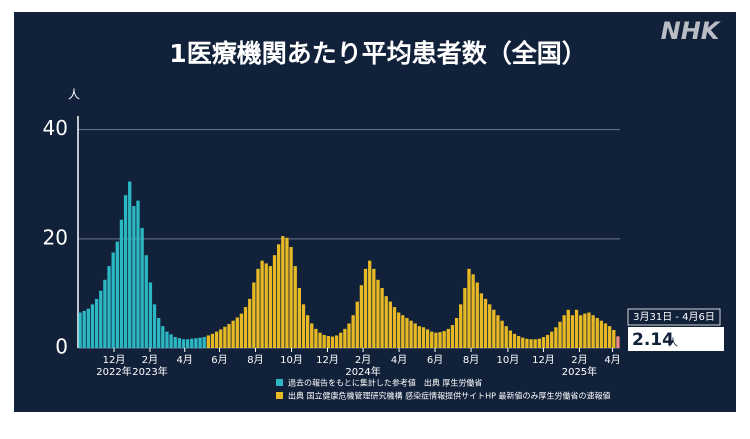 This screenshot has height=439, width=750. What do you see at coordinates (579, 360) in the screenshot?
I see `x-tick-label: 2月` at bounding box center [579, 360].